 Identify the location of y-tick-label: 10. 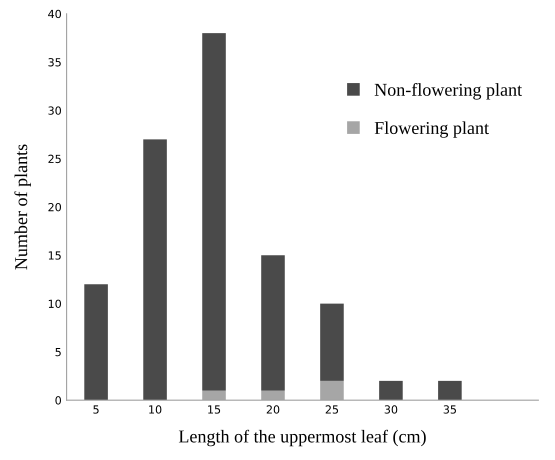
(54, 304).